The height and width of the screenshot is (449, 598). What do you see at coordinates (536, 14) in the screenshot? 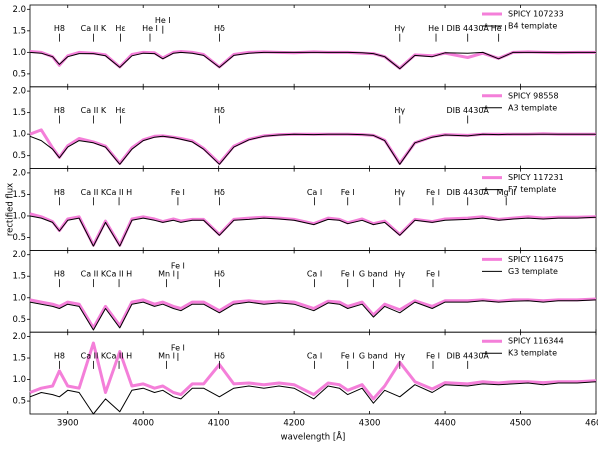
I see `legend-label: SPICY 107233` at bounding box center [536, 14].